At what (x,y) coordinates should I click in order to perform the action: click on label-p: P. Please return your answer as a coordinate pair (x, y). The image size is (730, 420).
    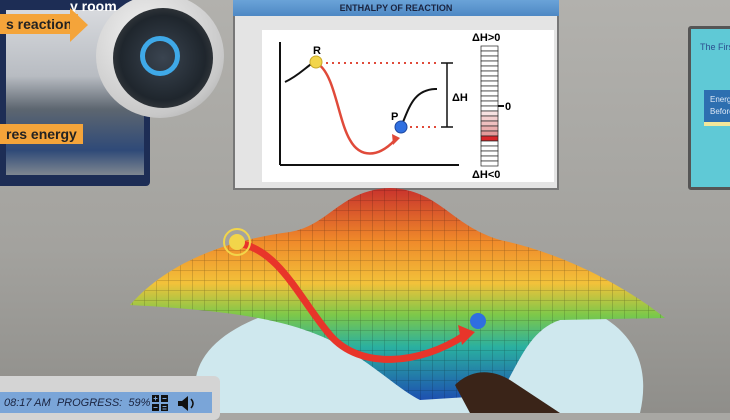
    Looking at the image, I should click on (394, 117).